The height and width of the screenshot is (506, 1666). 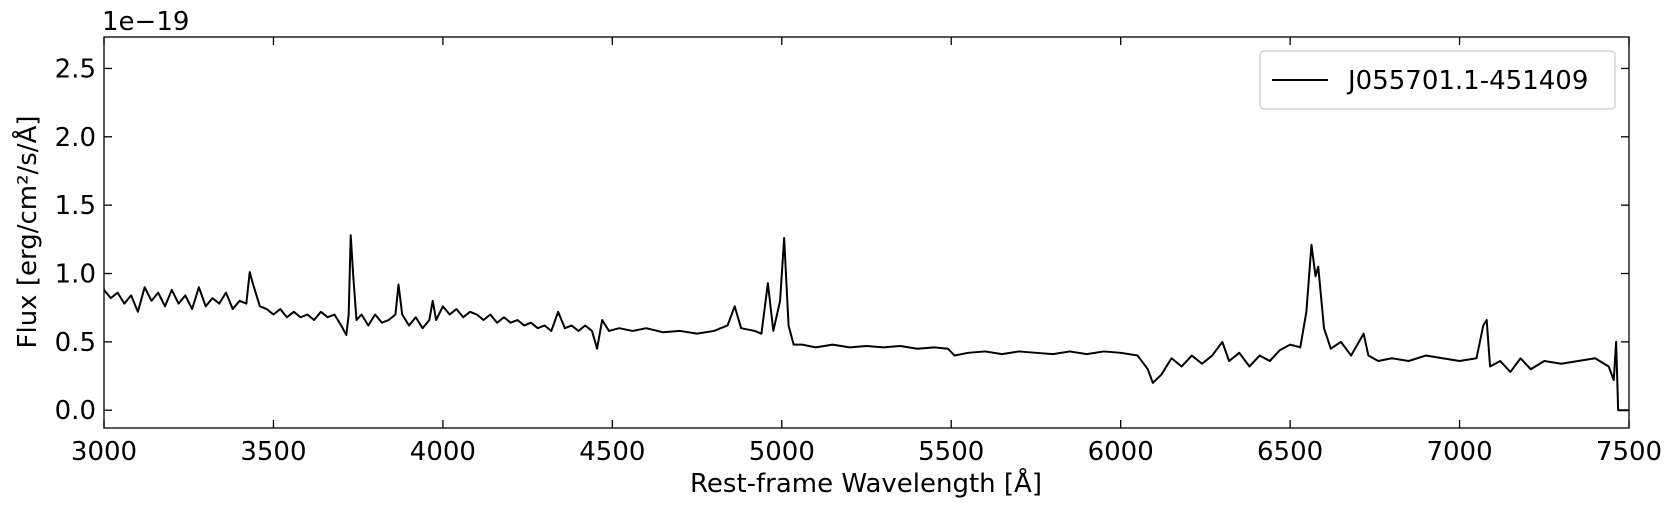 I want to click on x-tick-label: 7000, so click(x=1459, y=452).